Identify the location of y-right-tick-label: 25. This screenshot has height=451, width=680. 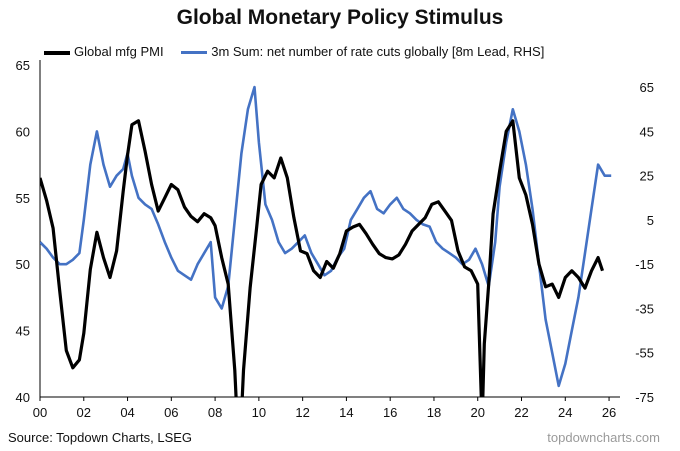
(647, 176).